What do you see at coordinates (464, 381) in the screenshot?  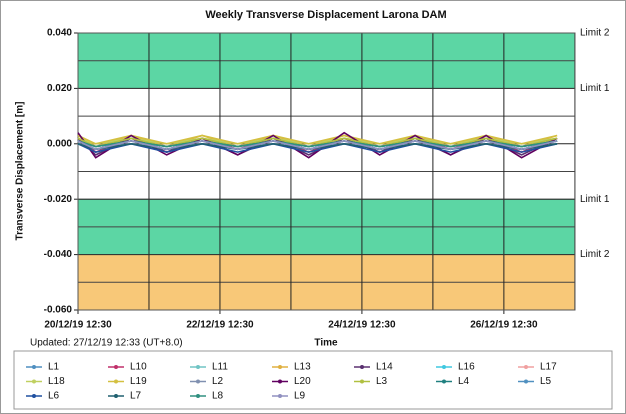 I see `legend-label: L4` at bounding box center [464, 381].